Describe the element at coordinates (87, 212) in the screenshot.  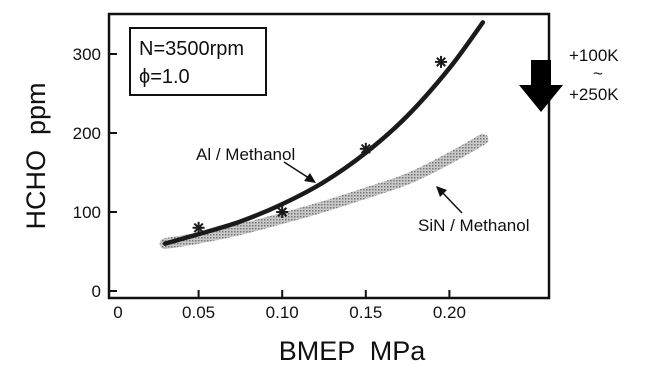
I see `y-tick-label: 100` at that location.